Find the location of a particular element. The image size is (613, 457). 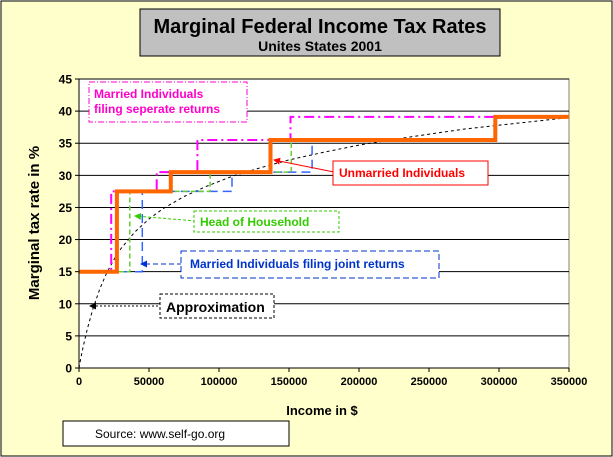

approximation-label: Approximation is located at coordinates (215, 307).